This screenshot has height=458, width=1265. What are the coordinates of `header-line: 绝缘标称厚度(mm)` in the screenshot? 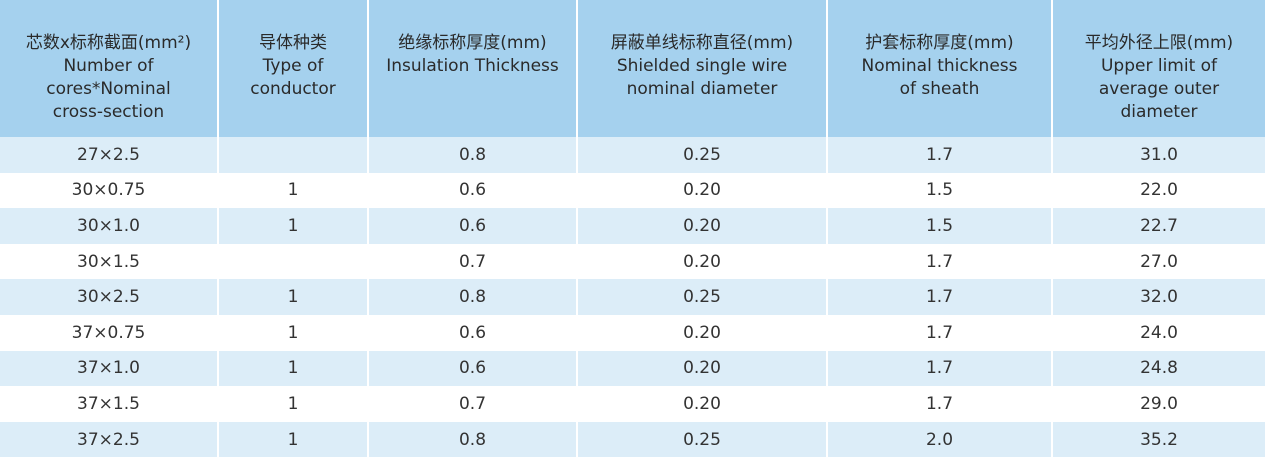 It's located at (472, 43).